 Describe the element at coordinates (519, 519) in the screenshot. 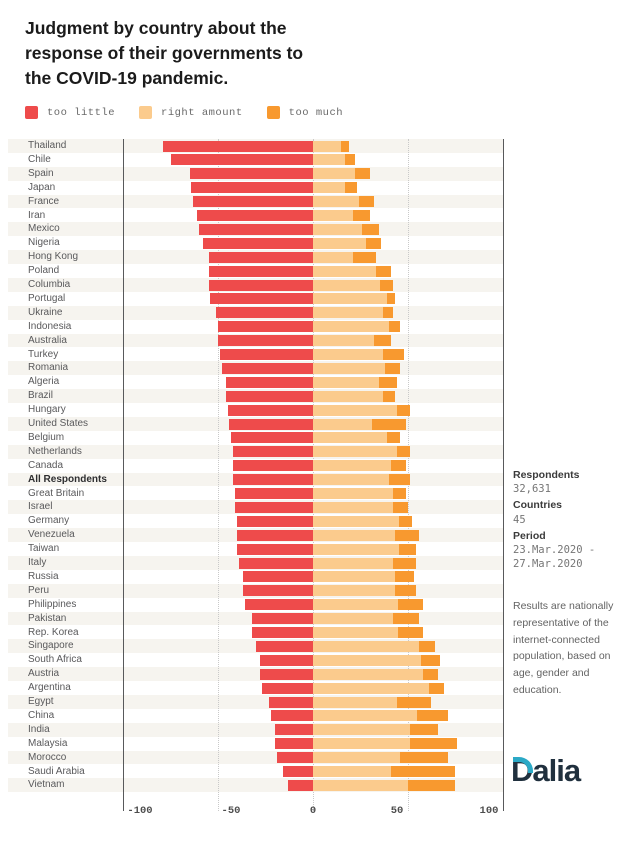

I see `countries-value: 45` at that location.